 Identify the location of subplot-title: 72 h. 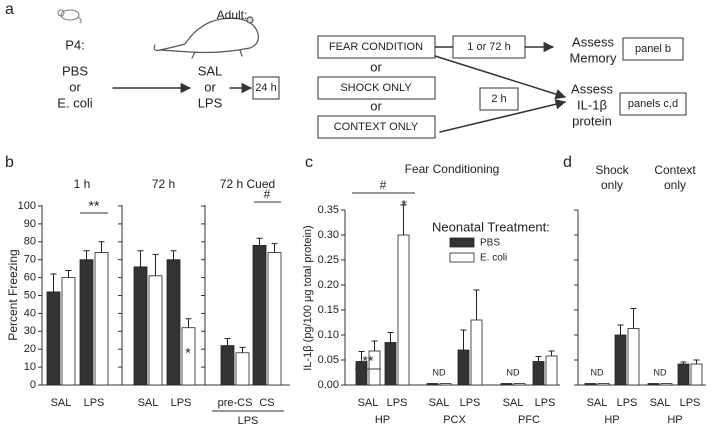
(163, 184).